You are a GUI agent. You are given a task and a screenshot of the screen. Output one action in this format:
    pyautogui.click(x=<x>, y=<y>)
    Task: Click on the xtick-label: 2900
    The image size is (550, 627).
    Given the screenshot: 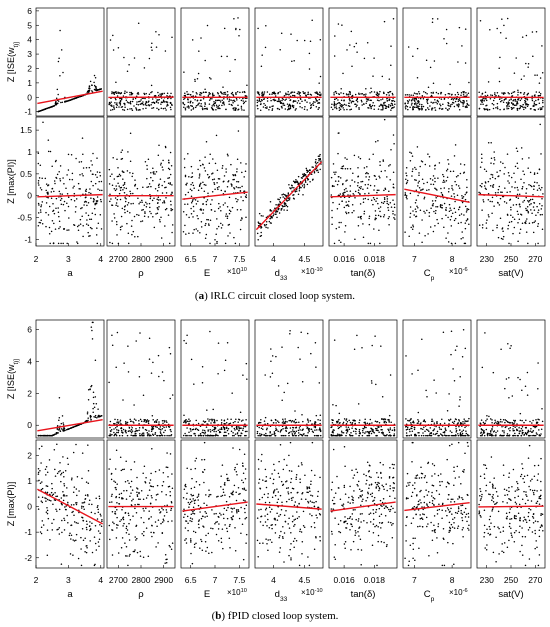 What is the action you would take?
    pyautogui.click(x=163, y=259)
    